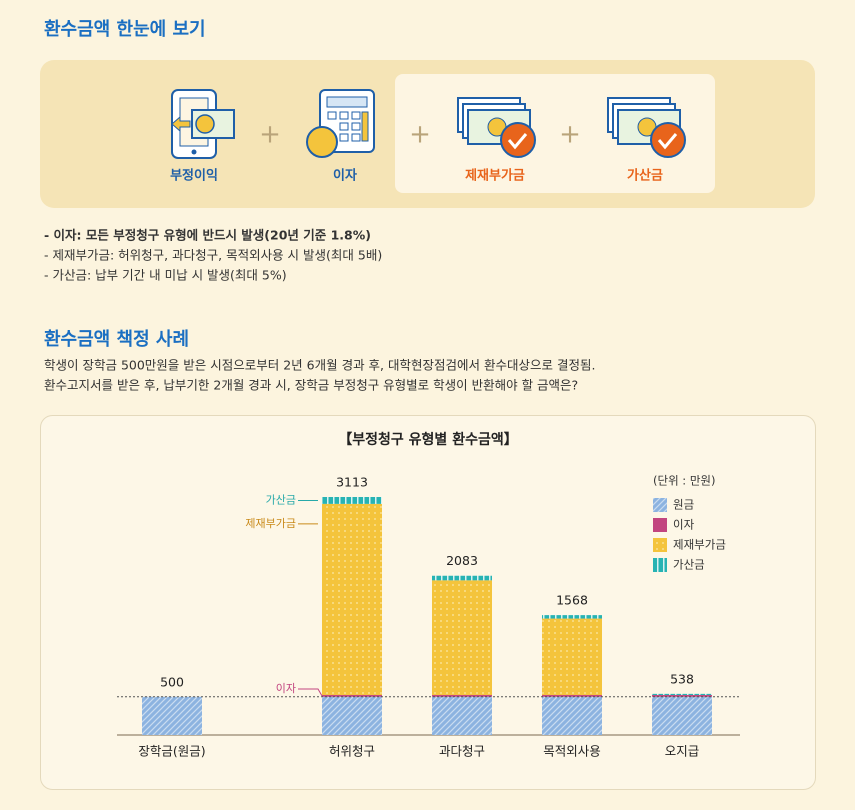  What do you see at coordinates (572, 751) in the screenshot?
I see `x-tick-label: 목적외사용` at bounding box center [572, 751].